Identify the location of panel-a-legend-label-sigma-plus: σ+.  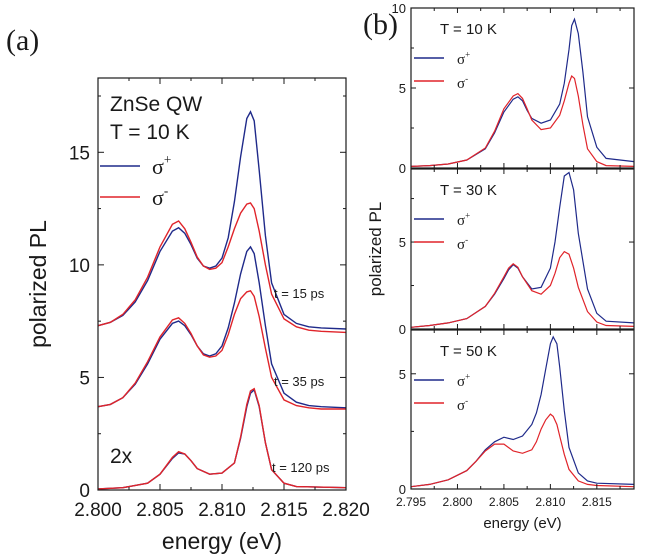
(161, 165).